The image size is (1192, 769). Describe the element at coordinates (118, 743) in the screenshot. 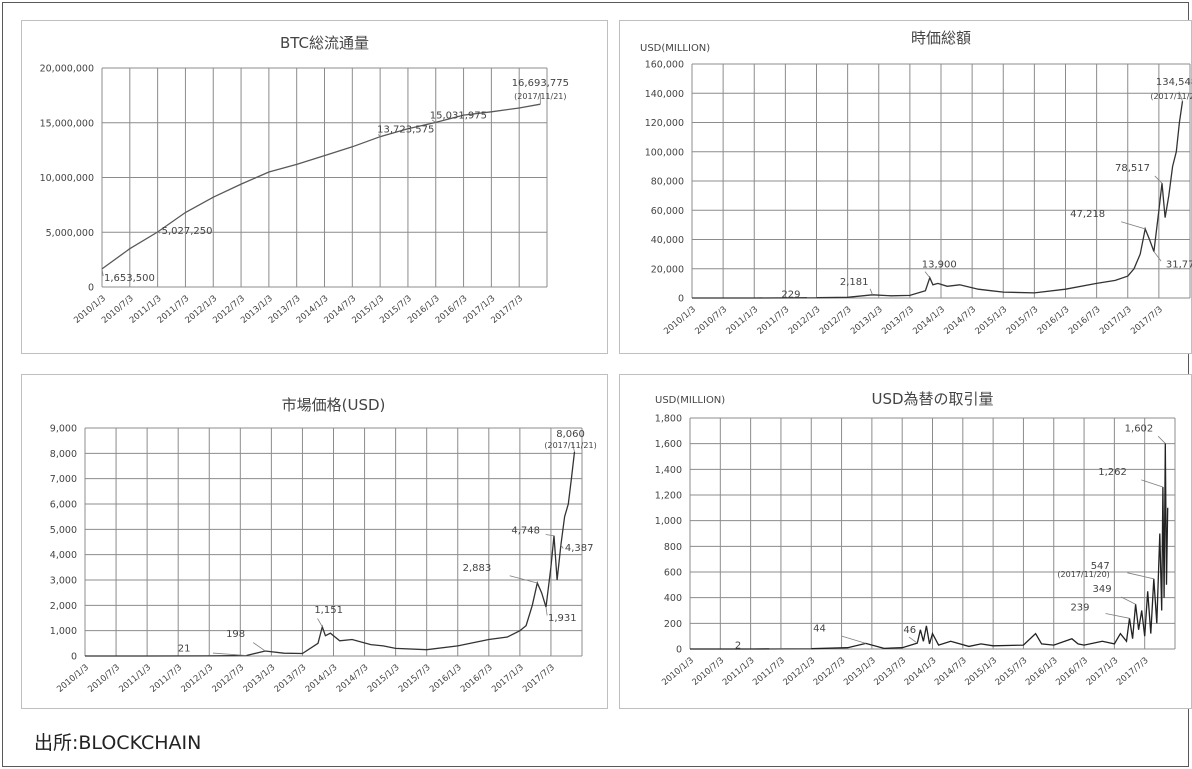

I see `source-label: 出所:BLOCKCHAIN` at that location.